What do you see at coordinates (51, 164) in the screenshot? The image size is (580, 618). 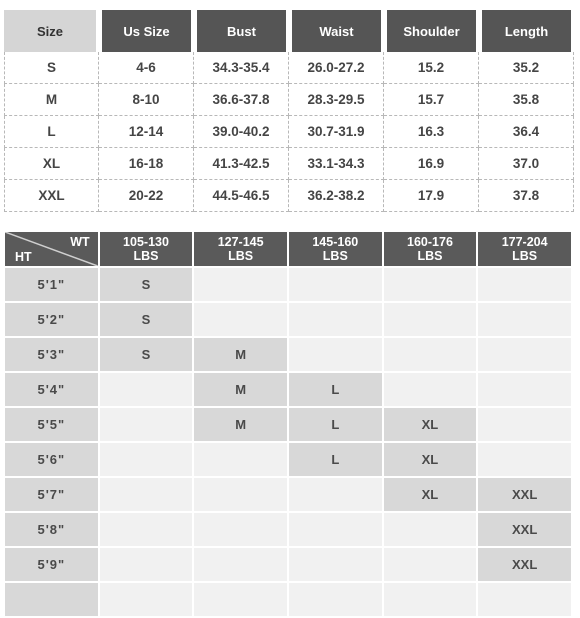 I see `size-label: XL` at bounding box center [51, 164].